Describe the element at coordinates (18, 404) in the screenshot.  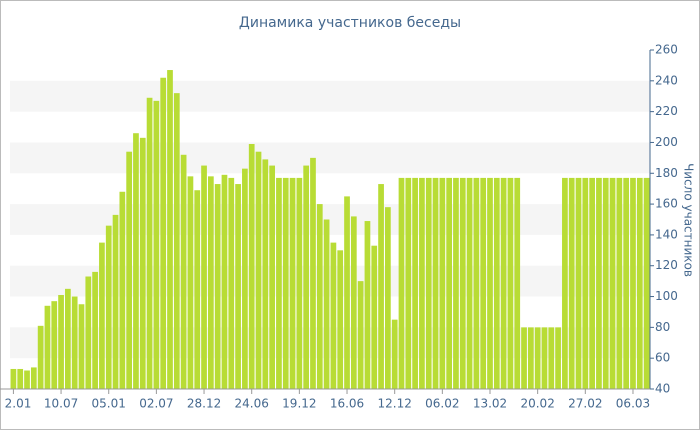
I see `x-tick-label: 2.01` at that location.